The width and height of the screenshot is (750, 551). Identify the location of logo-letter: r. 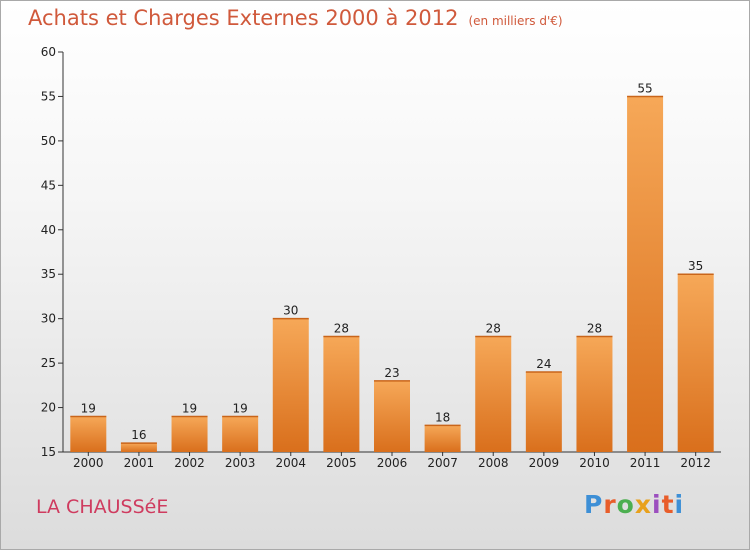
(610, 504).